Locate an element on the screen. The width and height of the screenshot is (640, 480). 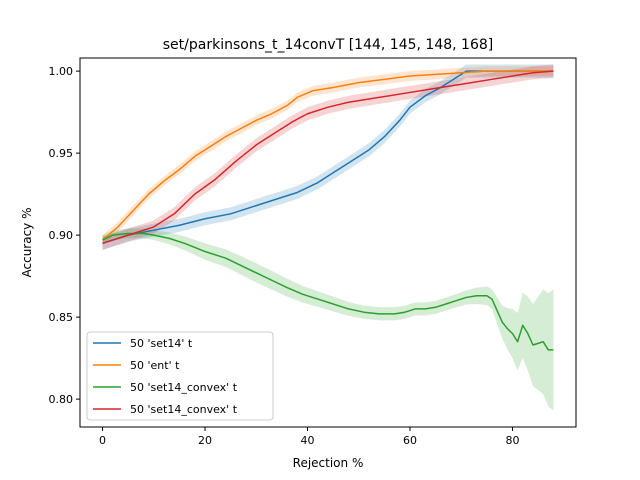
y-axis-ticks: 0.80 0.85 0.90 0.95 1.00 is located at coordinates (64, 235).